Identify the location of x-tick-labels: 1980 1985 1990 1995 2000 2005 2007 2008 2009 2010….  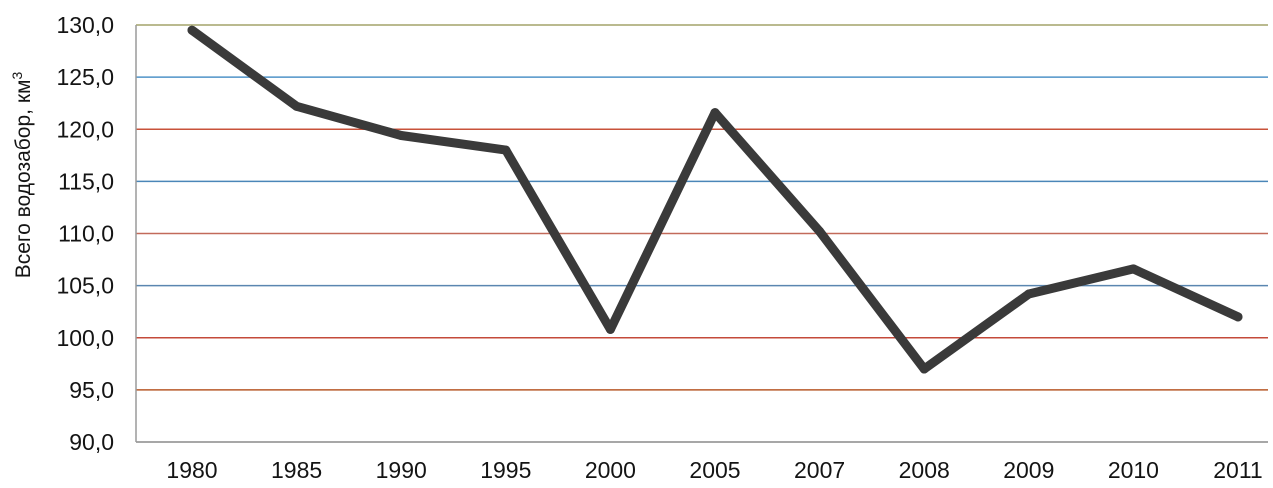
(714, 470).